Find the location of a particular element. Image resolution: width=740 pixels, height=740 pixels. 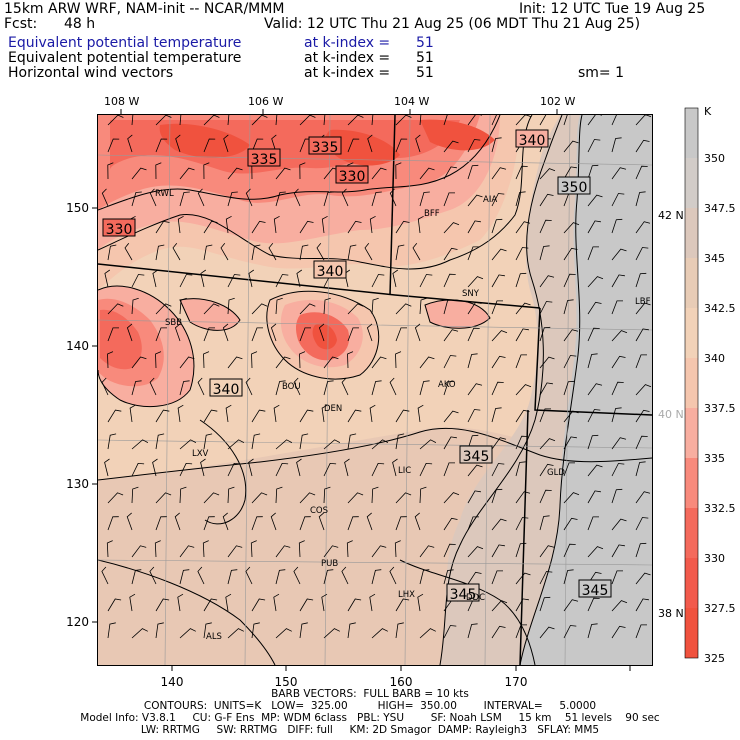

colorbar-unit: K is located at coordinates (708, 111).